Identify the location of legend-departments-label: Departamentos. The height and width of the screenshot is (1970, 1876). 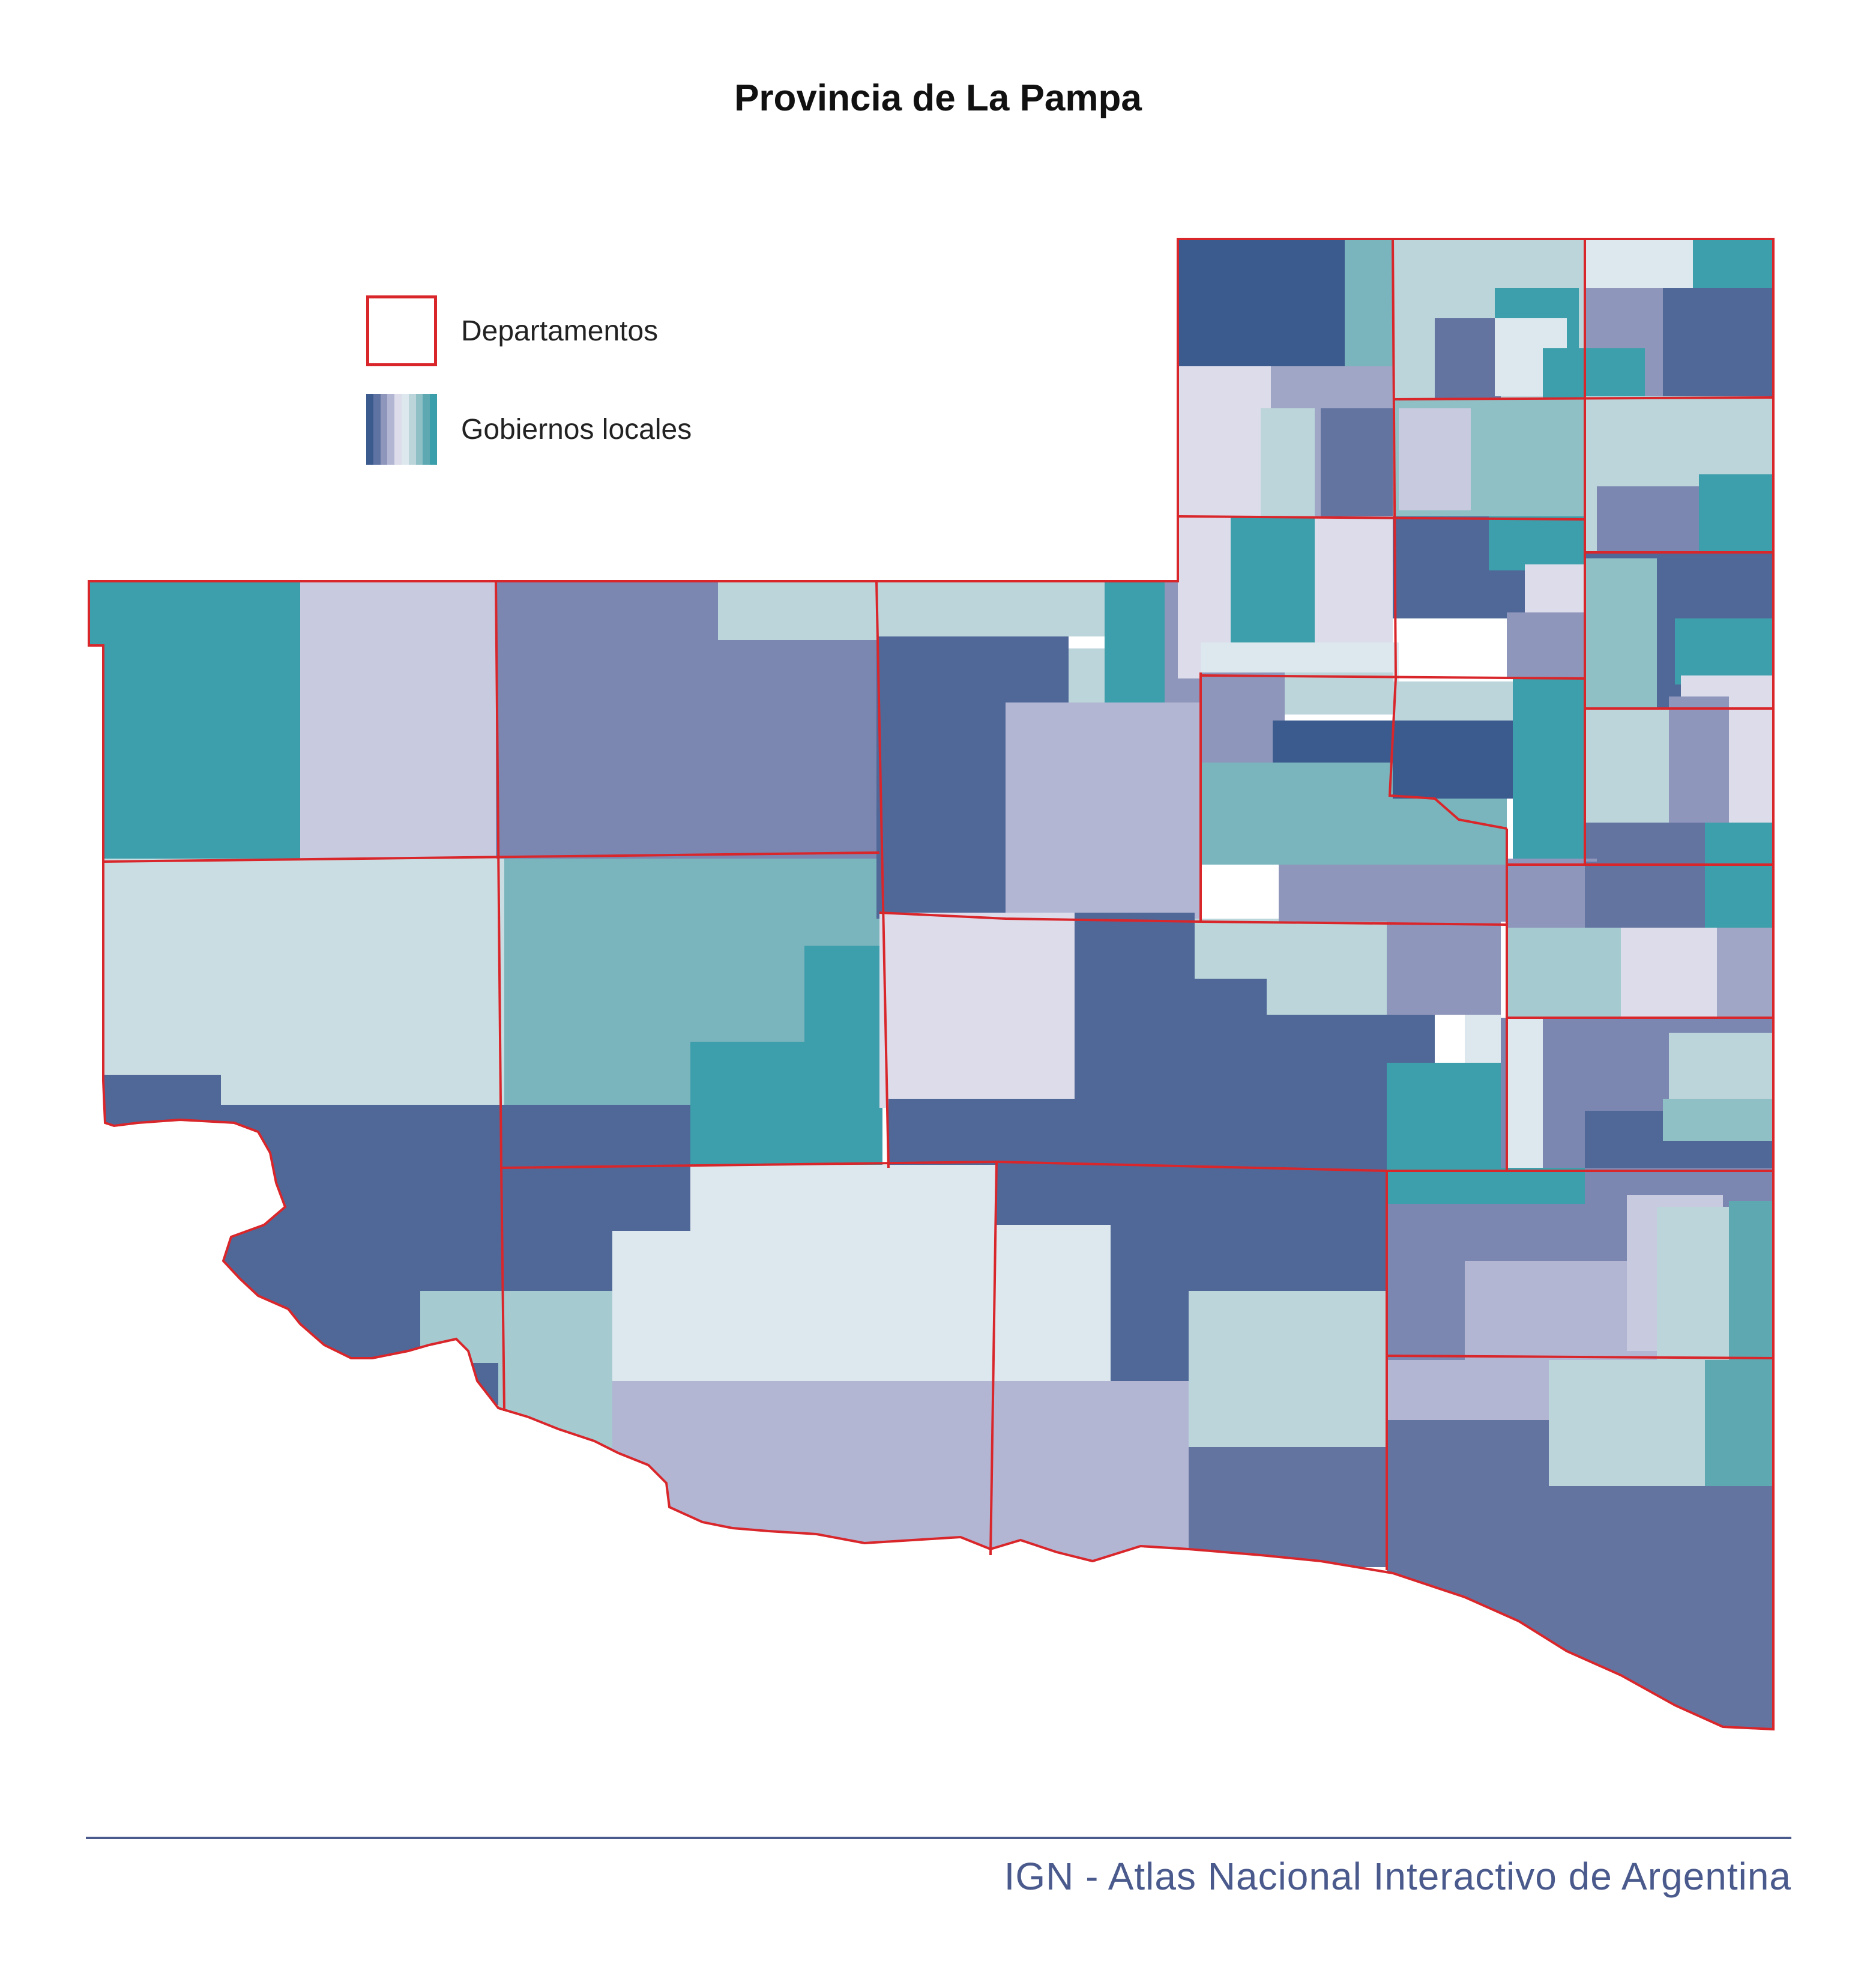
(560, 331).